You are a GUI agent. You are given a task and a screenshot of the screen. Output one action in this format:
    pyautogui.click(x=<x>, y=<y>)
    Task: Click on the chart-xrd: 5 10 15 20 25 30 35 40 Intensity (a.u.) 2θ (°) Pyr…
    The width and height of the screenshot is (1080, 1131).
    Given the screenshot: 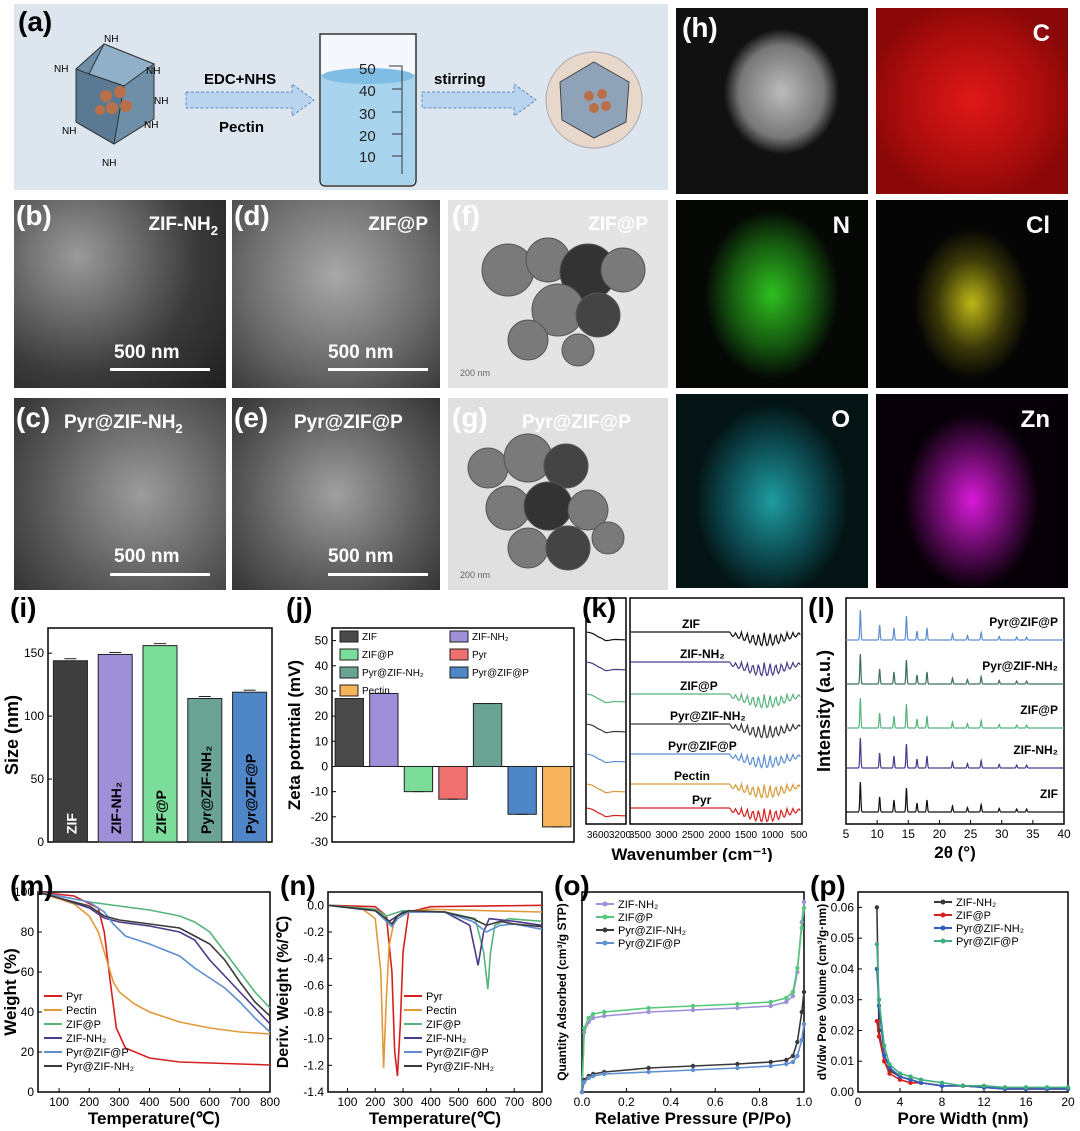 What is the action you would take?
    pyautogui.click(x=942, y=729)
    